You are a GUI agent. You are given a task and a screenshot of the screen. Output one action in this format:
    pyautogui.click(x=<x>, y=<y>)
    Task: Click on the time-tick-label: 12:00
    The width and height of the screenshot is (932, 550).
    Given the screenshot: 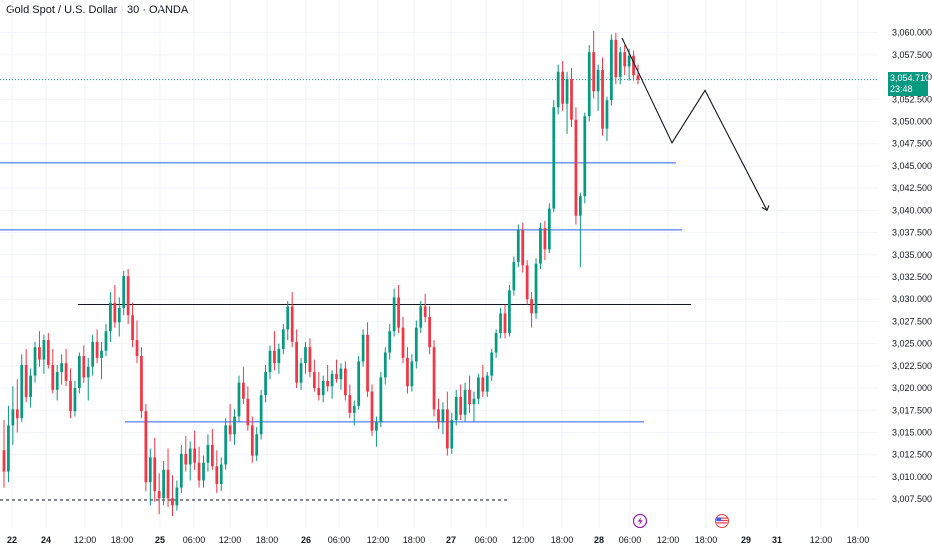 What is the action you would take?
    pyautogui.click(x=378, y=540)
    